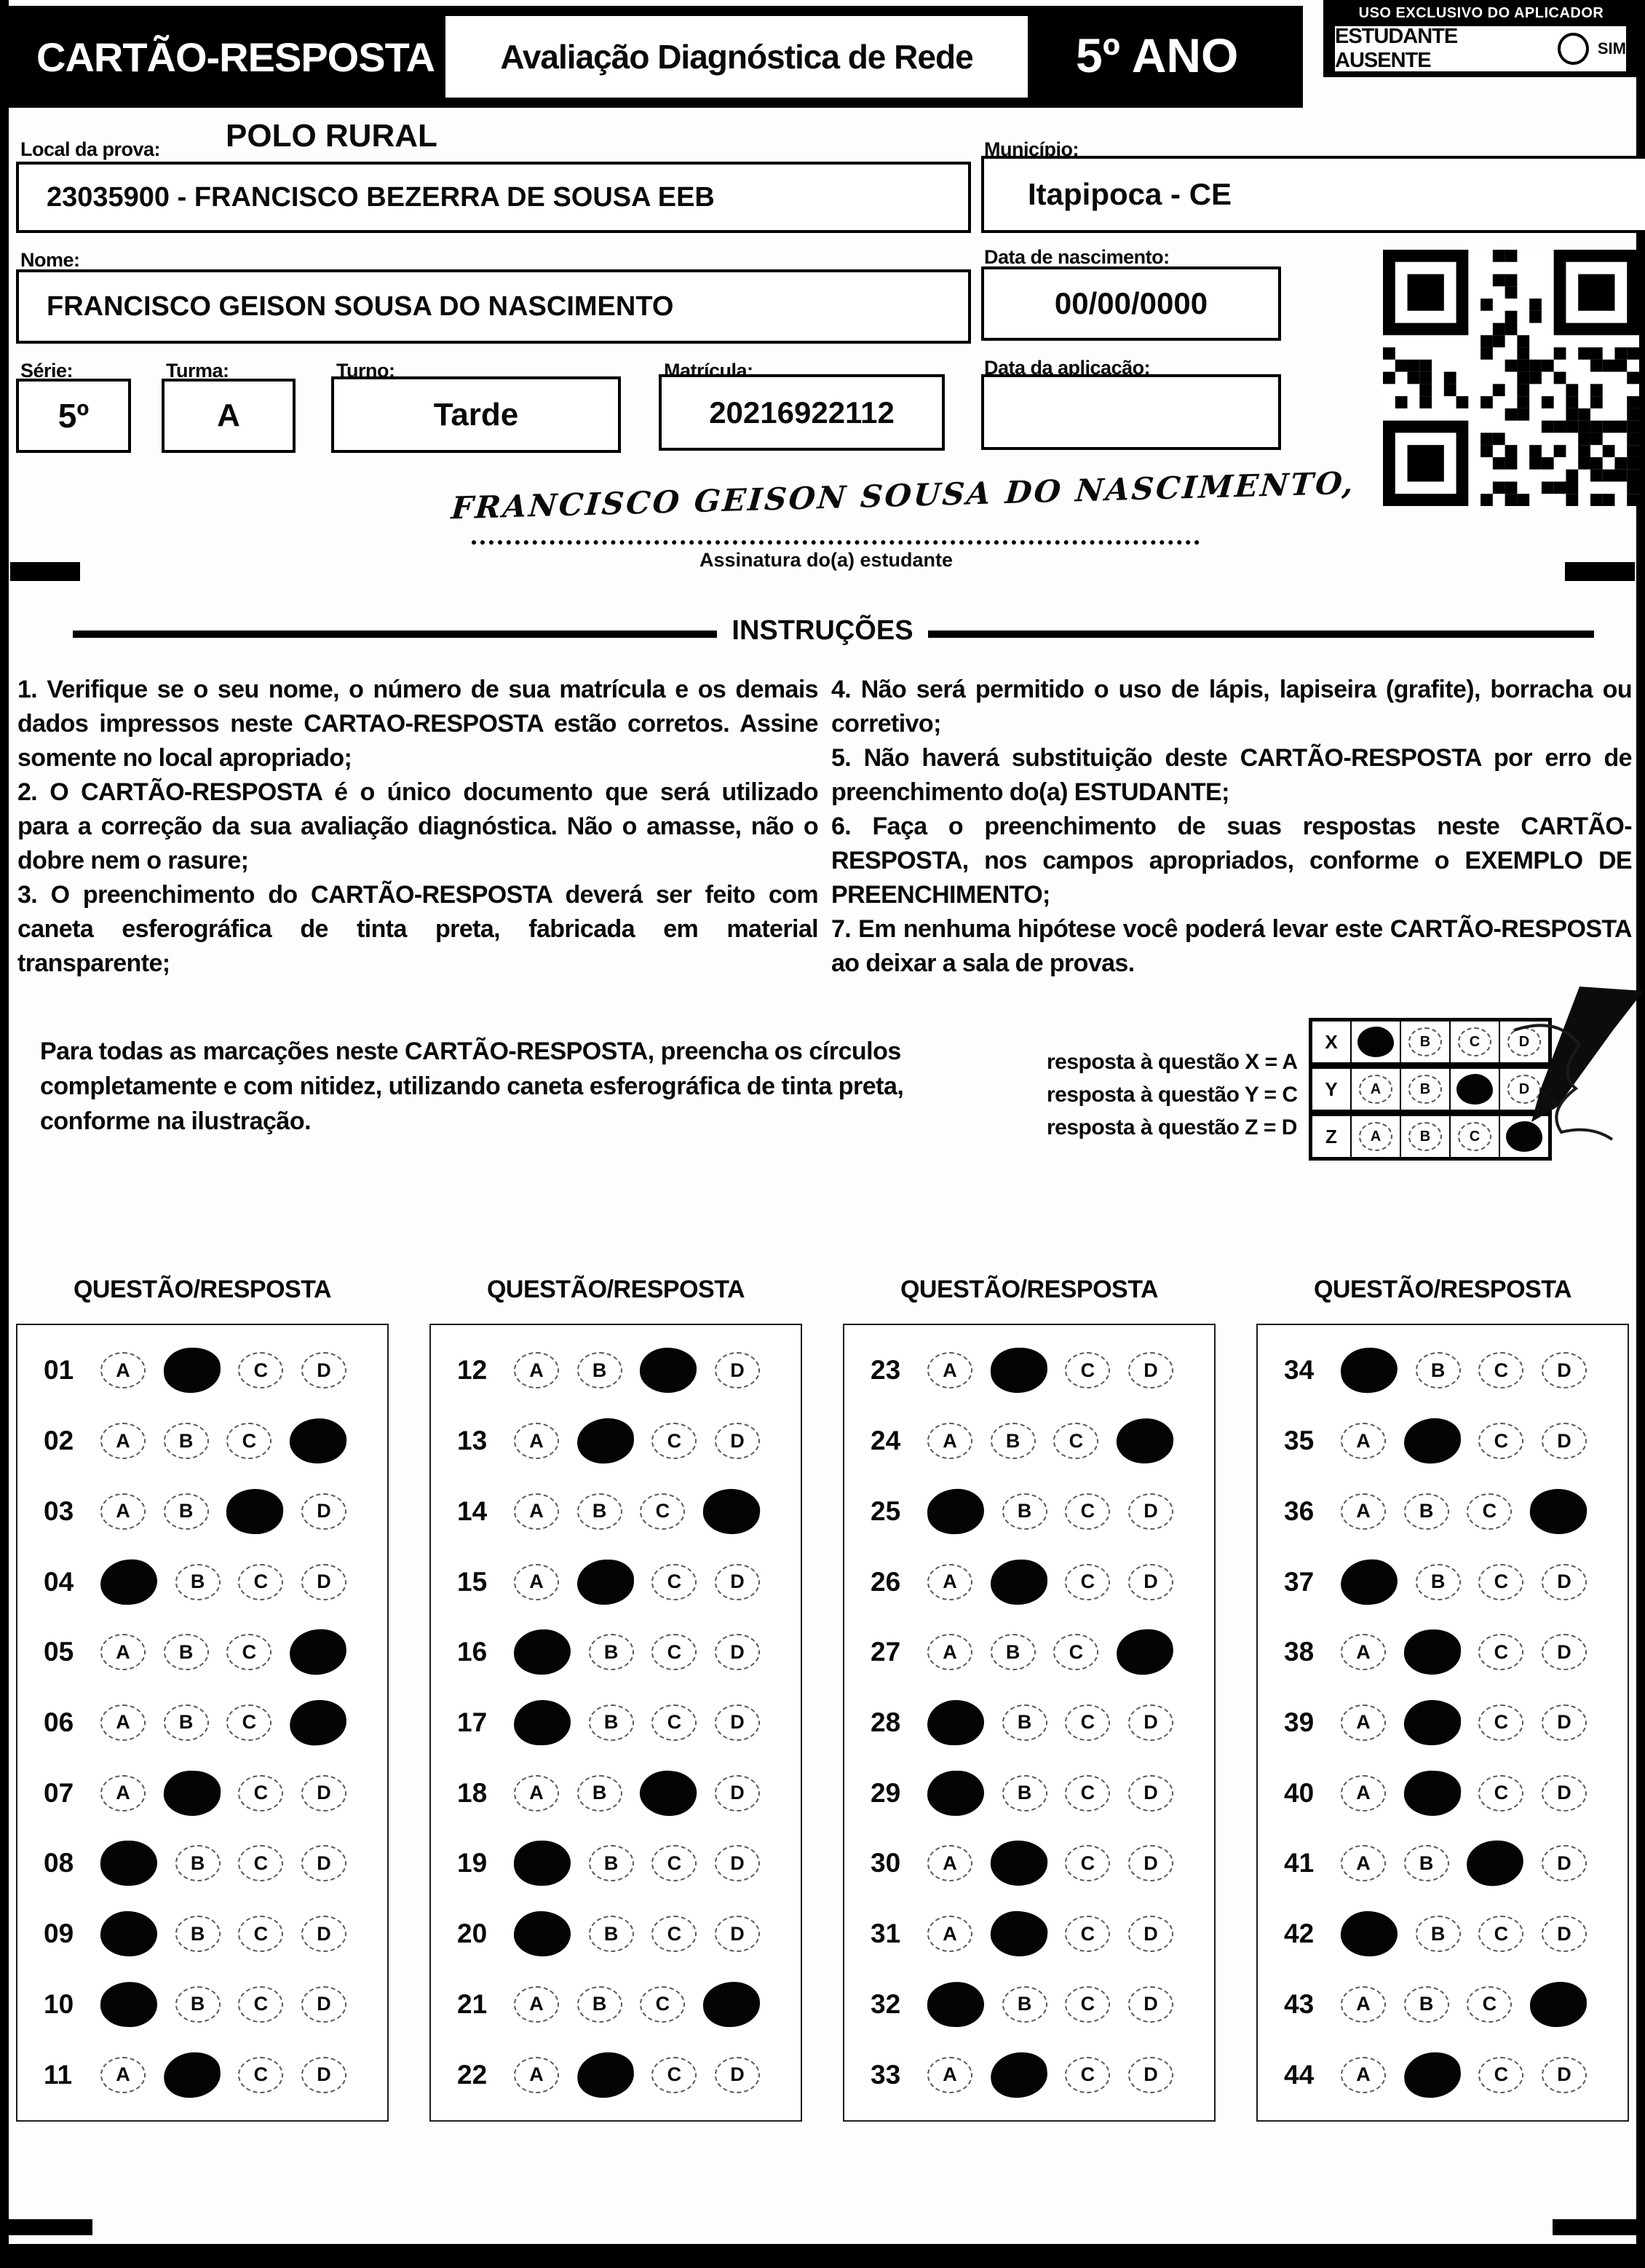 The width and height of the screenshot is (1645, 2268). I want to click on answer-bubble-q15-D: D, so click(737, 1582).